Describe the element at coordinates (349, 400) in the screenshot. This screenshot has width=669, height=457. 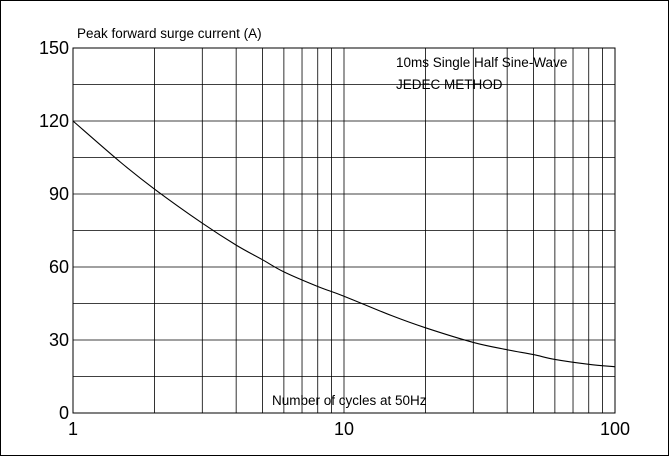
I see `x-axis-label: Number of cycles at 50Hz` at that location.